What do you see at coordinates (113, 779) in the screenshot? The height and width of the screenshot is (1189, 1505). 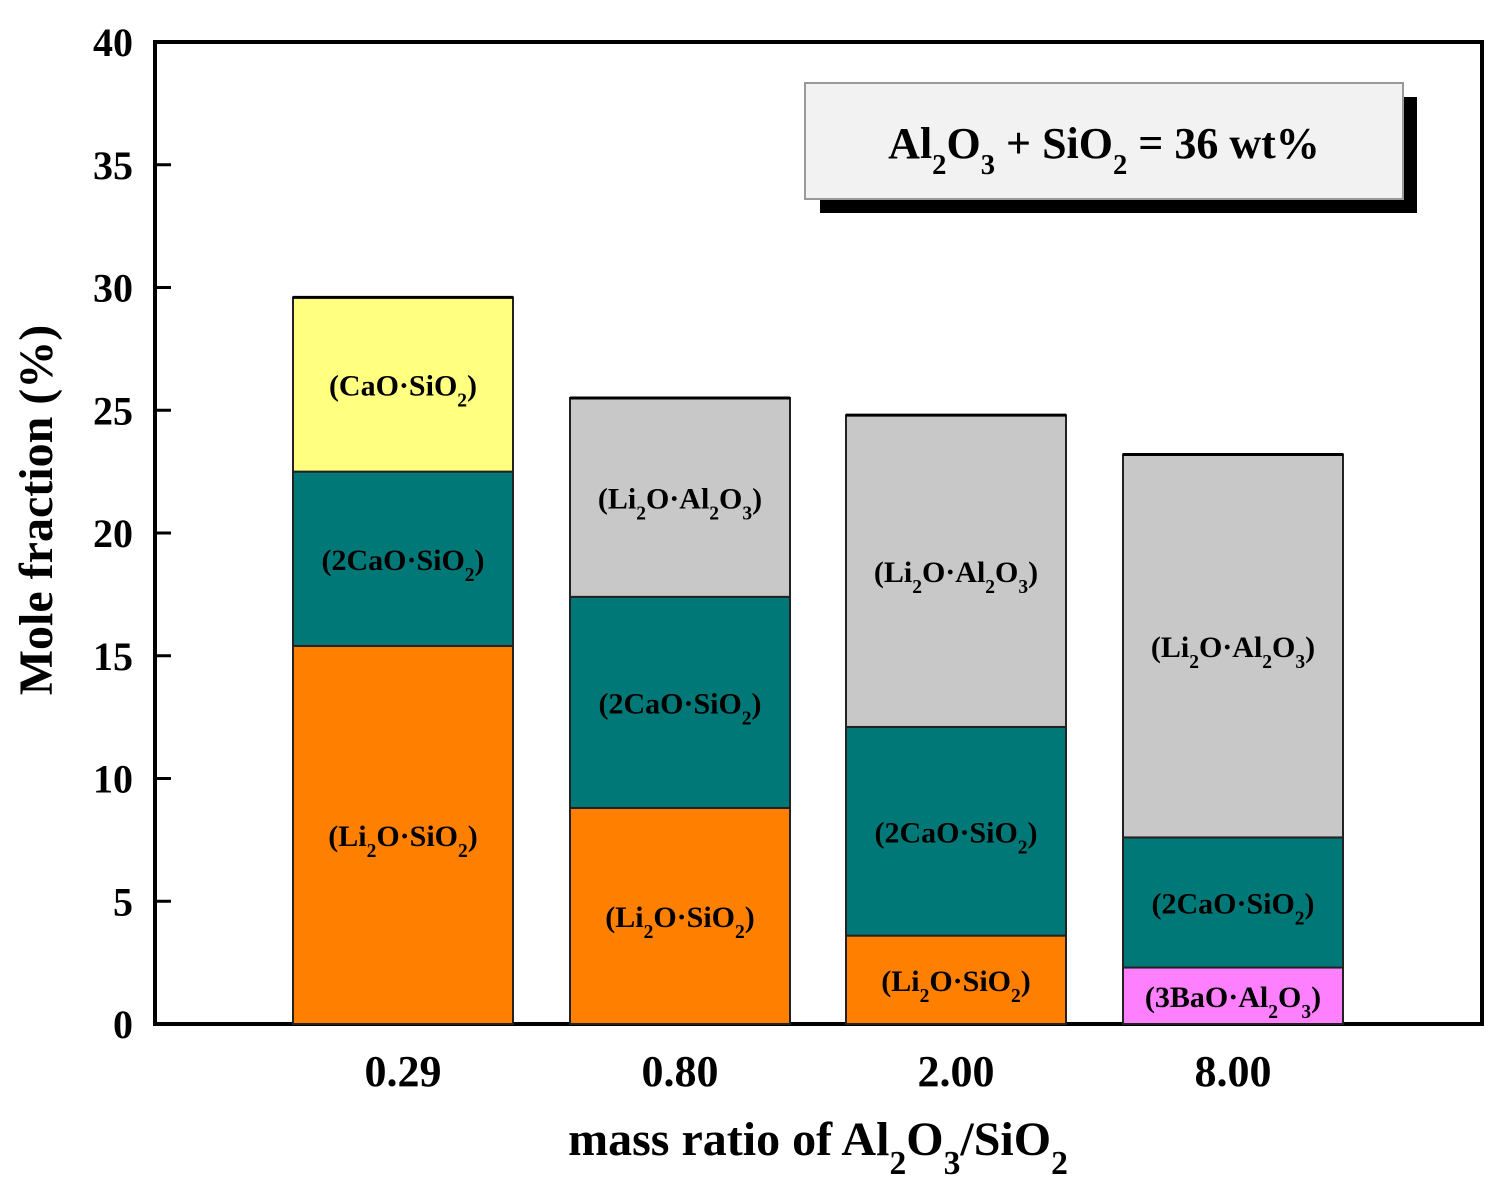 I see `y-tick-label: 10` at bounding box center [113, 779].